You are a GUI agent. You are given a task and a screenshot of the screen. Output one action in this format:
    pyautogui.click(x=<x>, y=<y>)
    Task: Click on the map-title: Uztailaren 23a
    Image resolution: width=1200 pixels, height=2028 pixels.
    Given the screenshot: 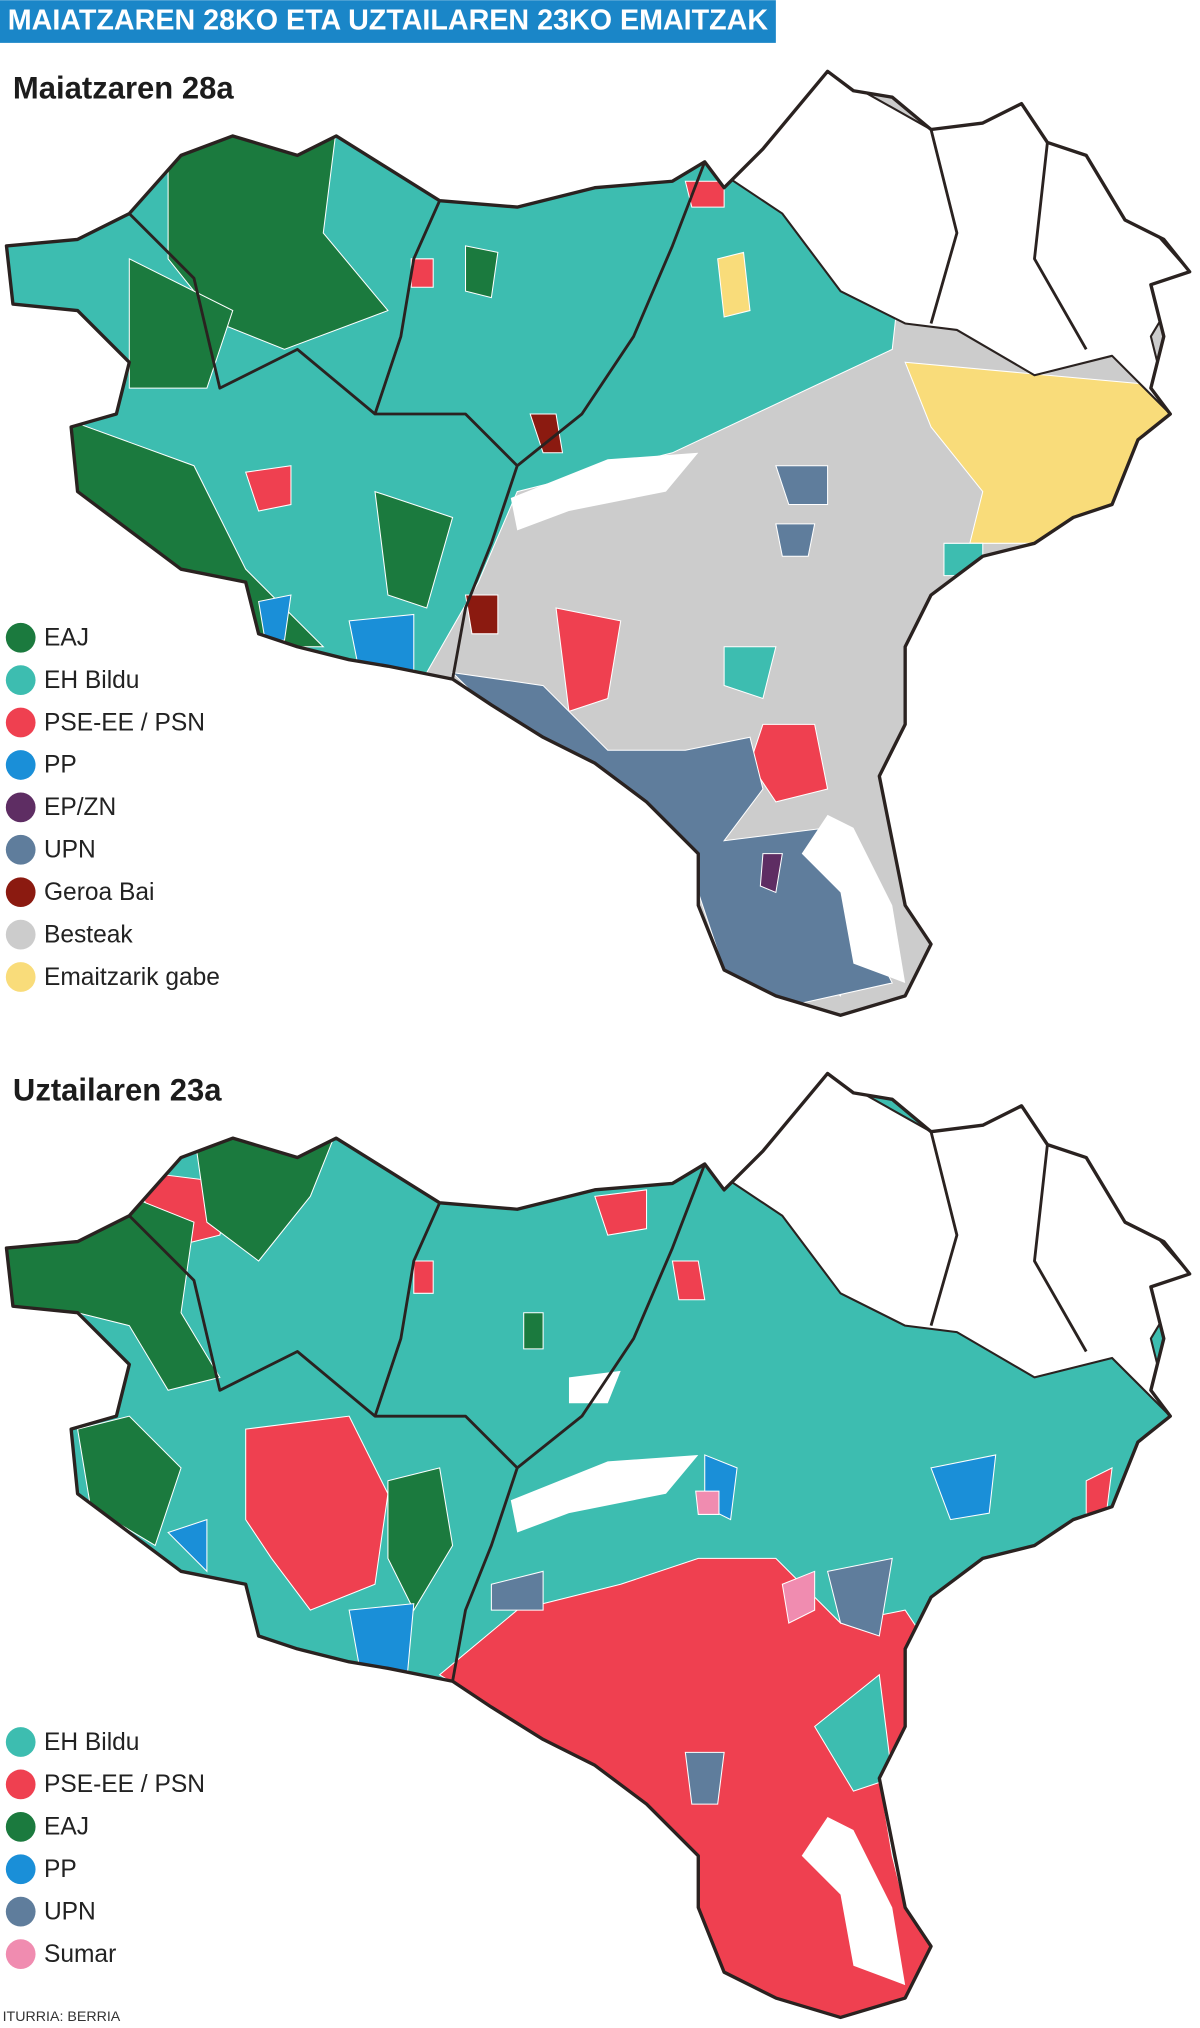 What is the action you would take?
    pyautogui.click(x=117, y=1090)
    